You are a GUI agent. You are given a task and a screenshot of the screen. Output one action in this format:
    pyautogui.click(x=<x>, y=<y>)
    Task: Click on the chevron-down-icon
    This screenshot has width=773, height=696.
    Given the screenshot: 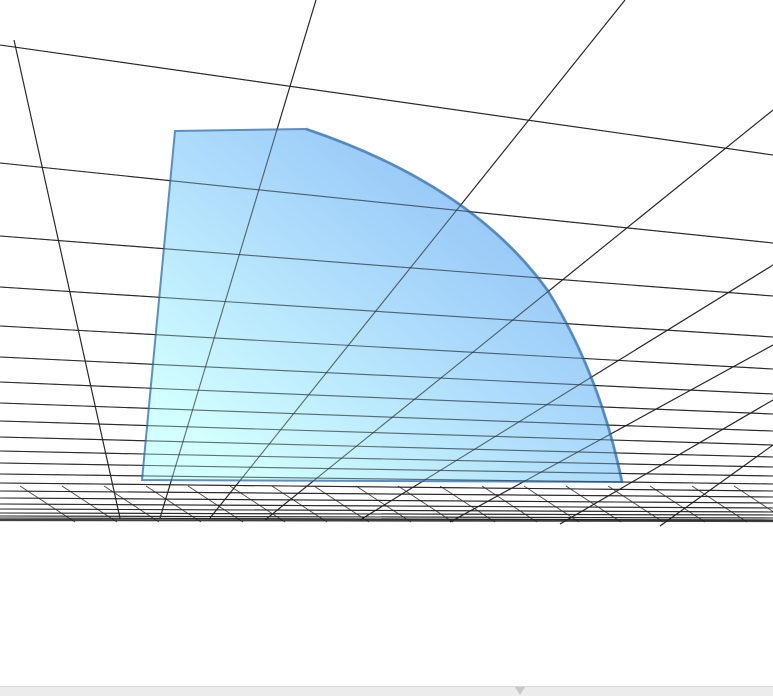 What is the action you would take?
    pyautogui.click(x=520, y=691)
    